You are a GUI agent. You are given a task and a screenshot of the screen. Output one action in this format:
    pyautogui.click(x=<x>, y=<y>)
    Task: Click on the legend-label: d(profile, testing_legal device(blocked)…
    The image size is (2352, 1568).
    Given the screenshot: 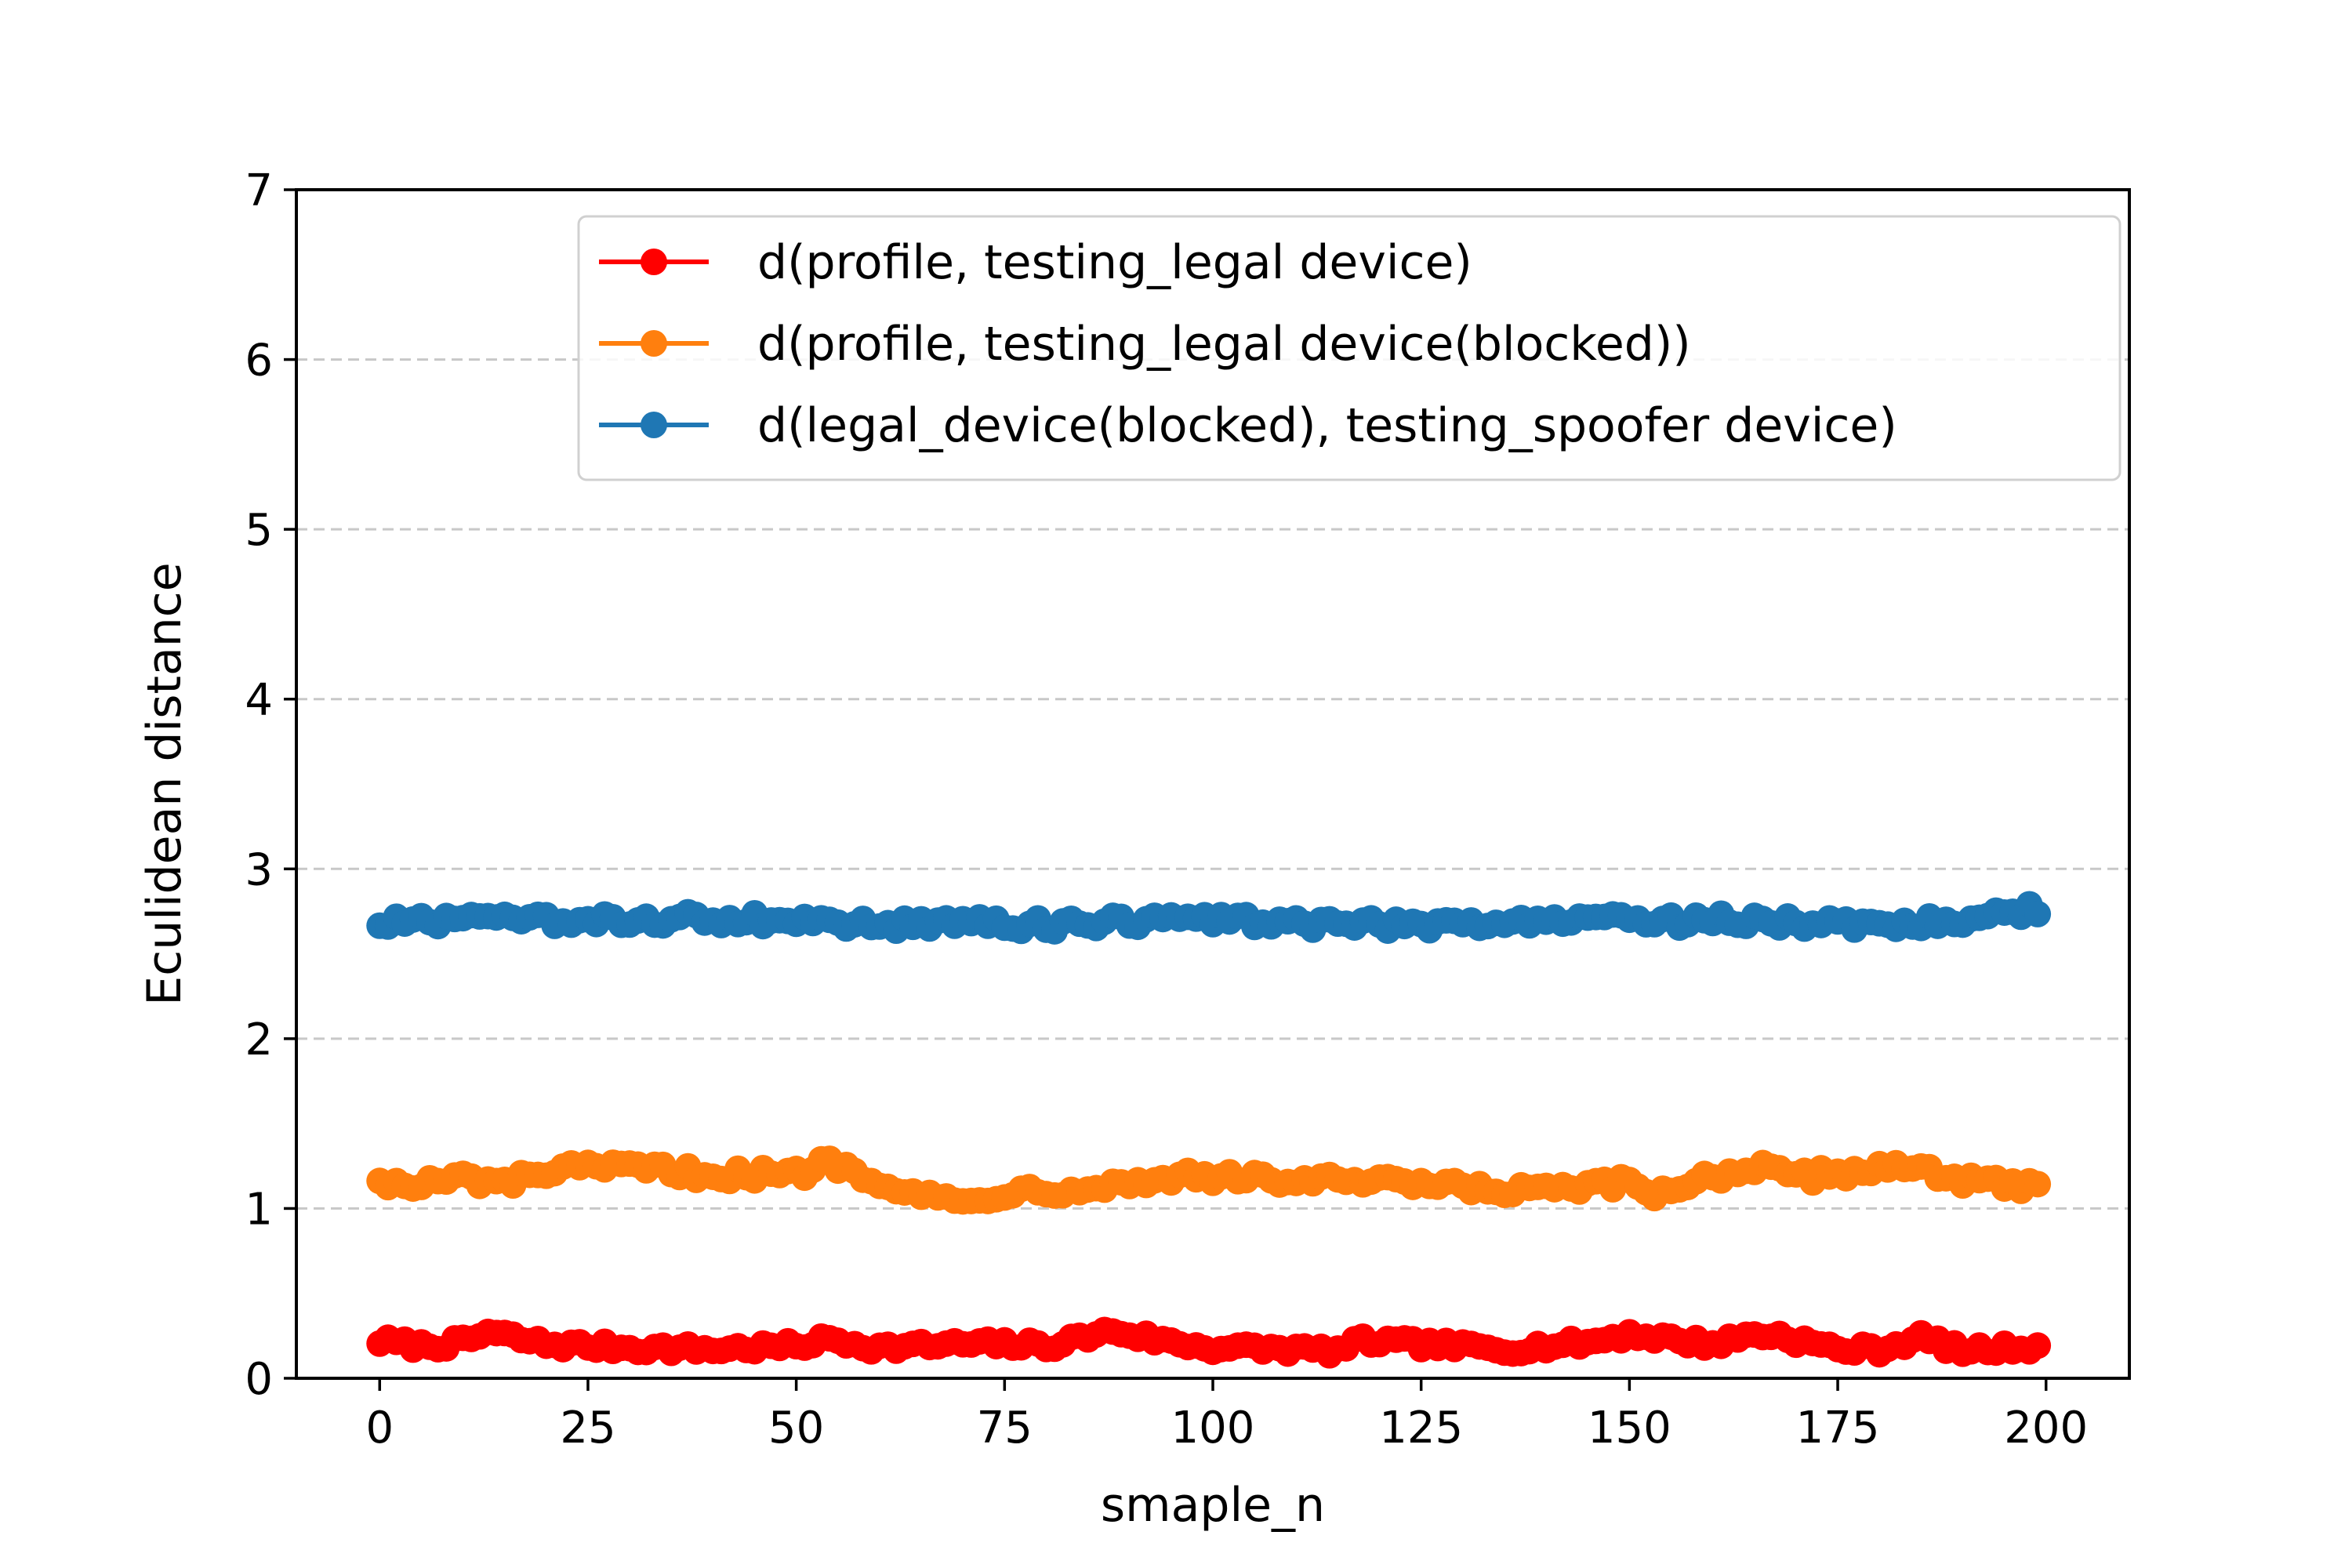 What is the action you would take?
    pyautogui.click(x=1224, y=344)
    